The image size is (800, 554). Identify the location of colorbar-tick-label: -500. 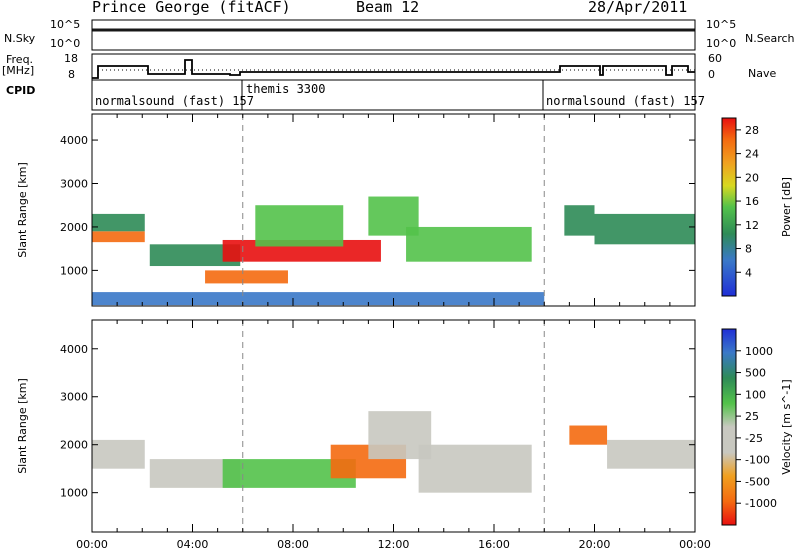
(757, 481).